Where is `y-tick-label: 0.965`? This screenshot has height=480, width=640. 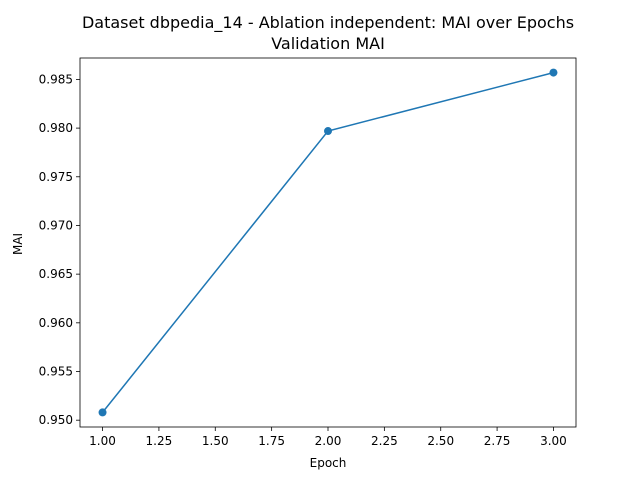
y-tick-label: 0.965 is located at coordinates (56, 274).